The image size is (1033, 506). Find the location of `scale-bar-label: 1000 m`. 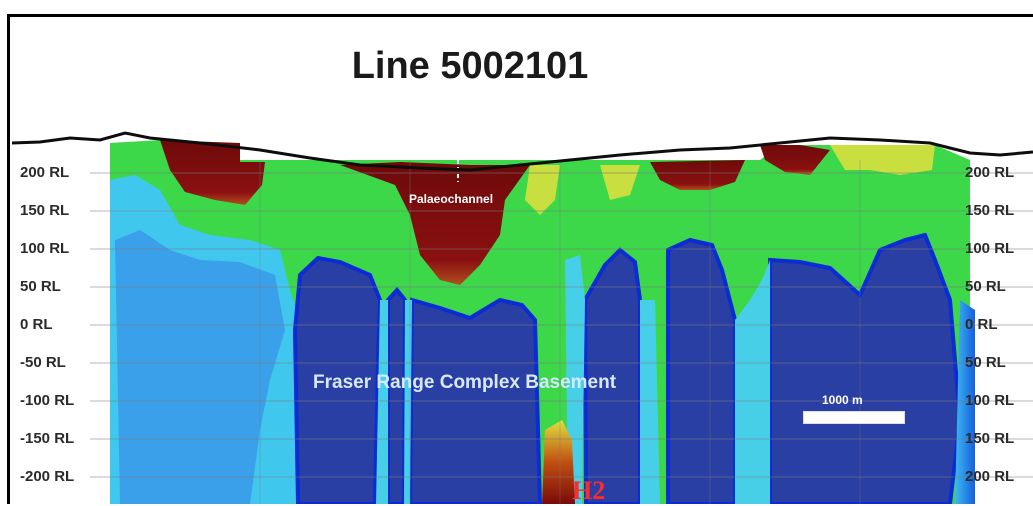

scale-bar-label: 1000 m is located at coordinates (842, 400).